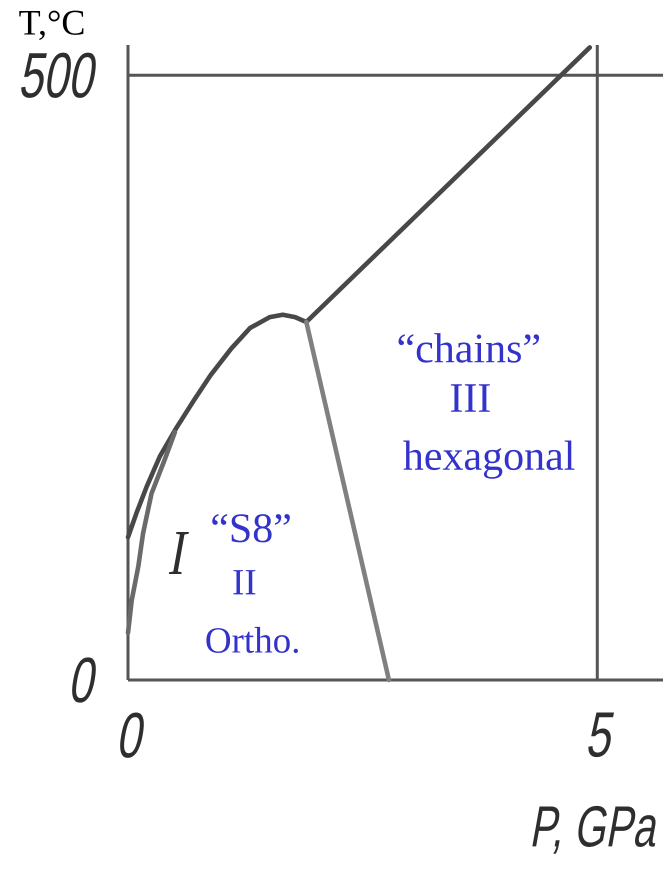 The image size is (663, 870). What do you see at coordinates (470, 398) in the screenshot?
I see `annotation: III` at bounding box center [470, 398].